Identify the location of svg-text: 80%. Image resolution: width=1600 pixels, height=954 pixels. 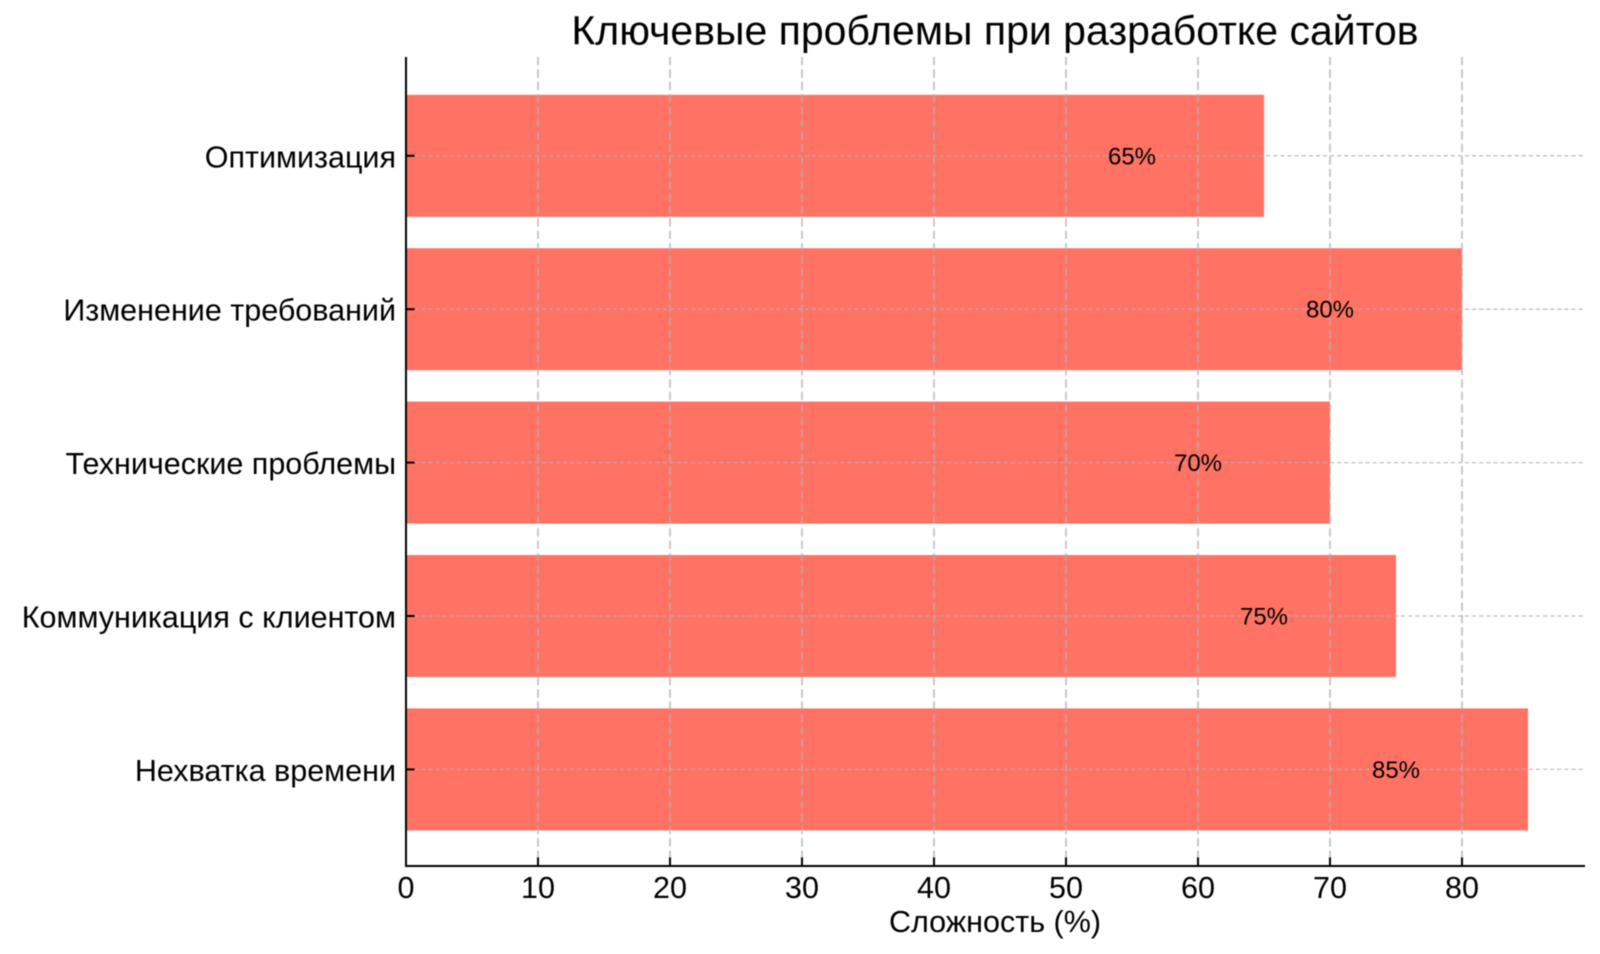
(1330, 310).